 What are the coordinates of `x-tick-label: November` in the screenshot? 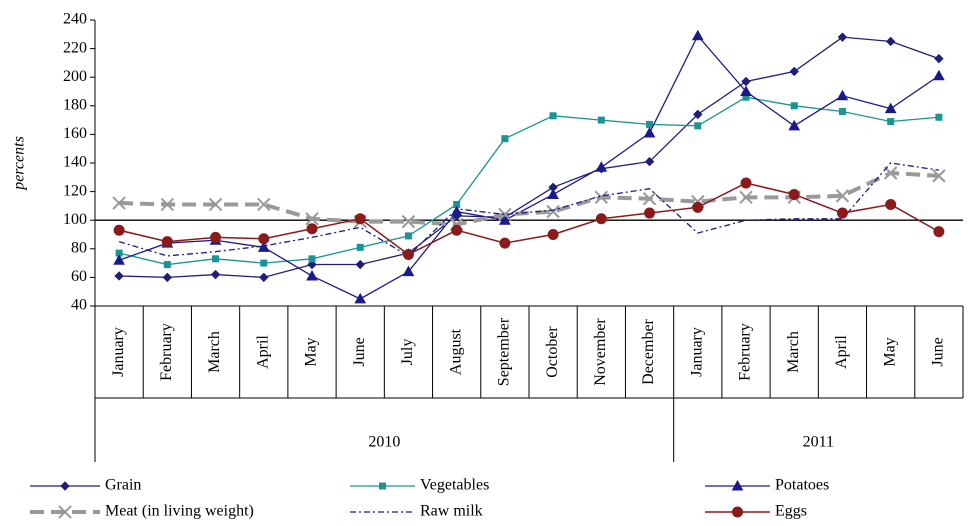 It's located at (600, 352).